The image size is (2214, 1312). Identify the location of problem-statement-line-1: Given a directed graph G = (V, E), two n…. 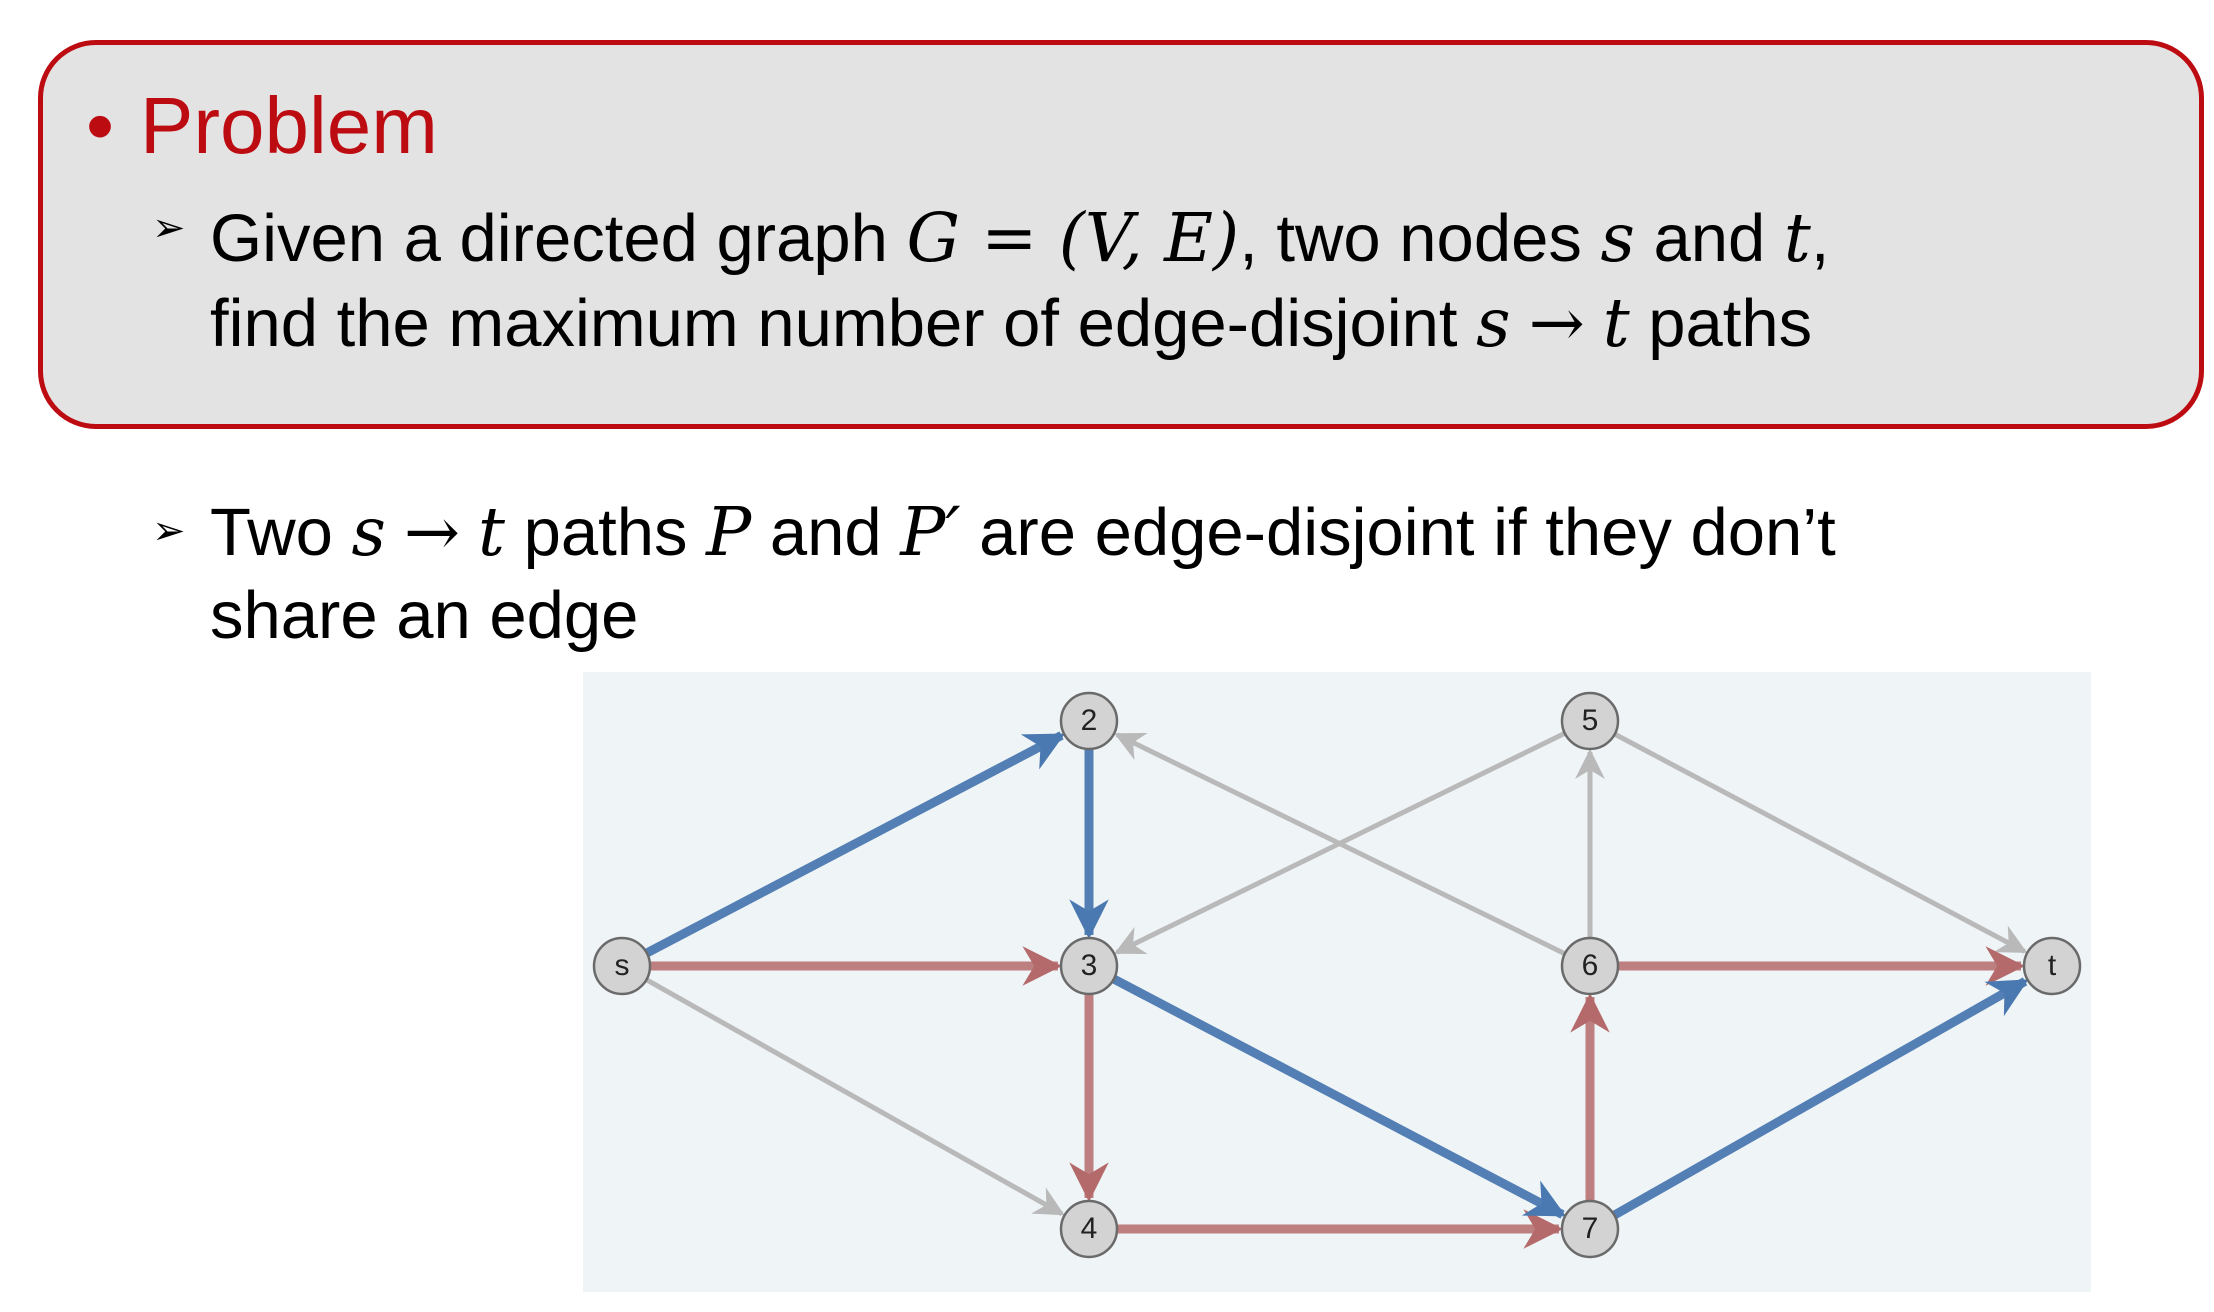
(1019, 238).